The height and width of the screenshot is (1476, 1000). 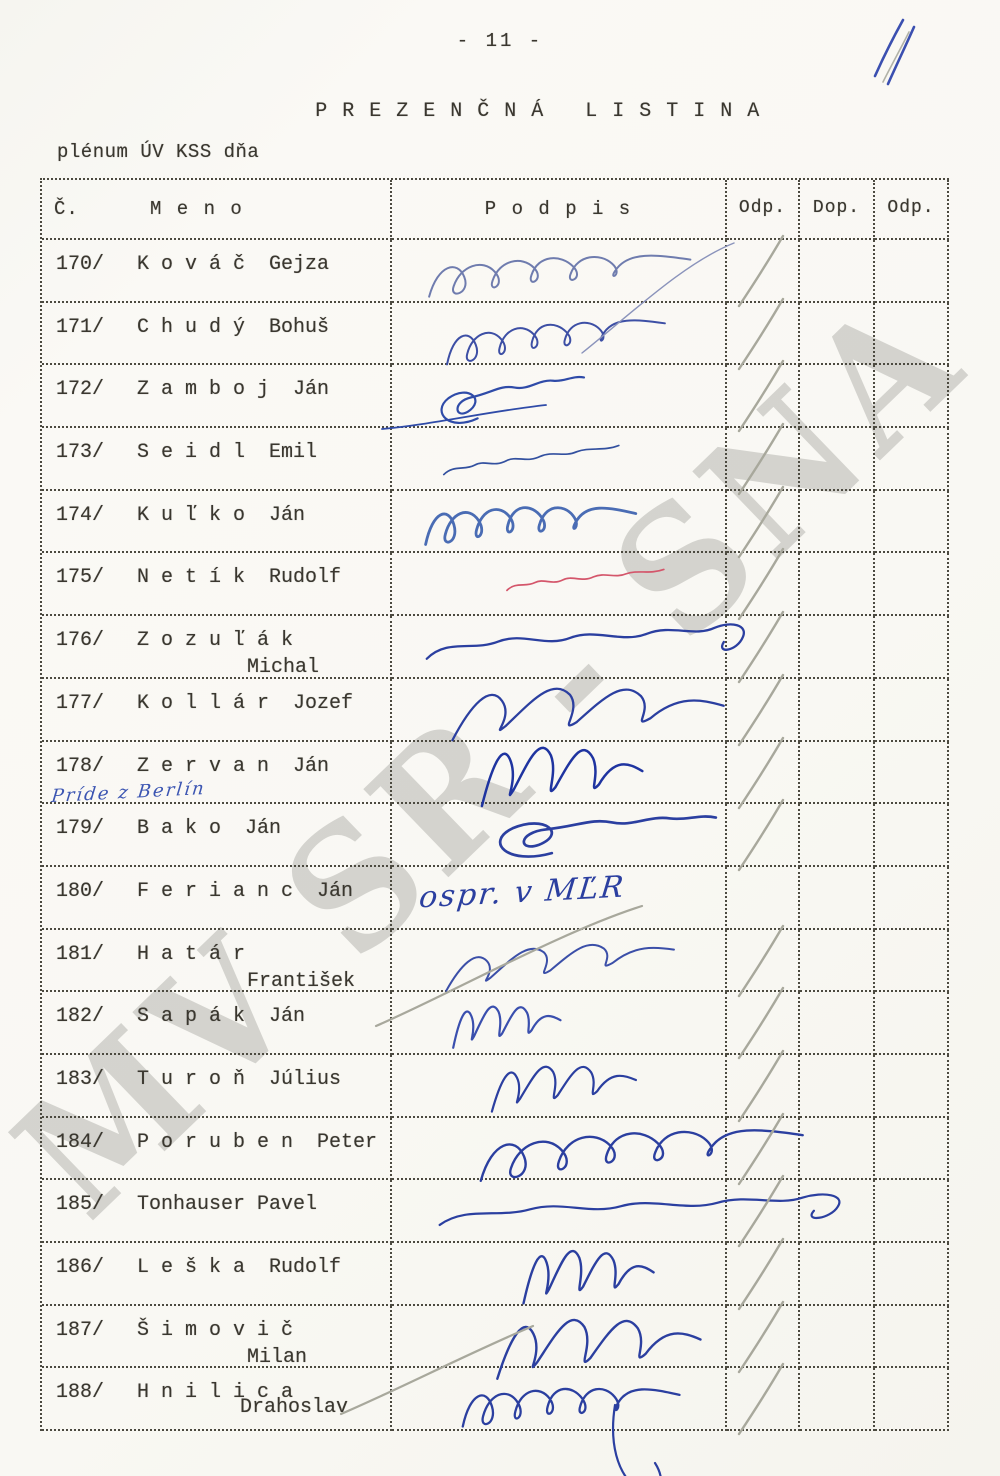 I want to click on row-name: S a p á k Ján, so click(x=221, y=1017).